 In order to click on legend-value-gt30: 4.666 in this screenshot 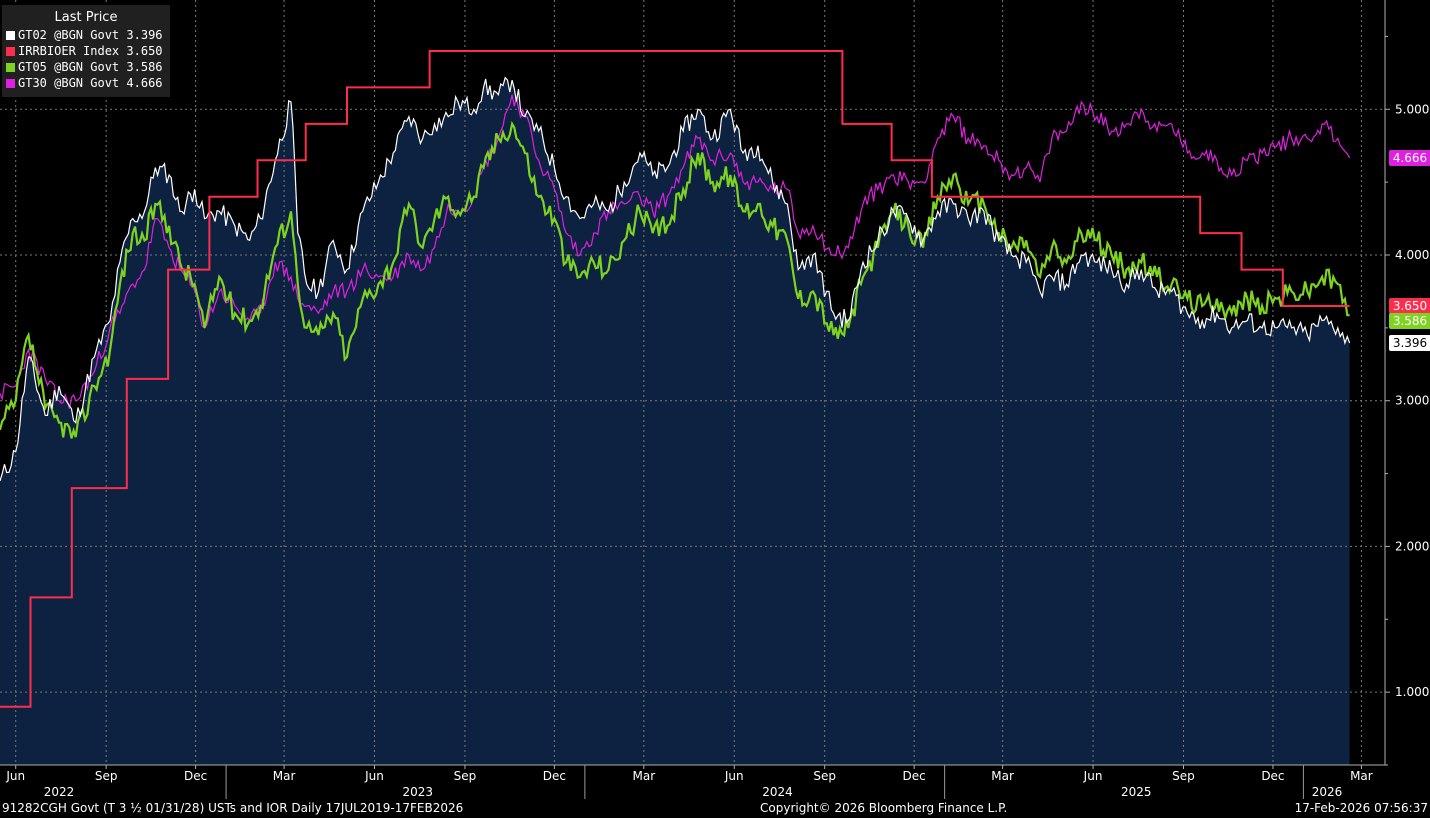, I will do `click(144, 83)`.